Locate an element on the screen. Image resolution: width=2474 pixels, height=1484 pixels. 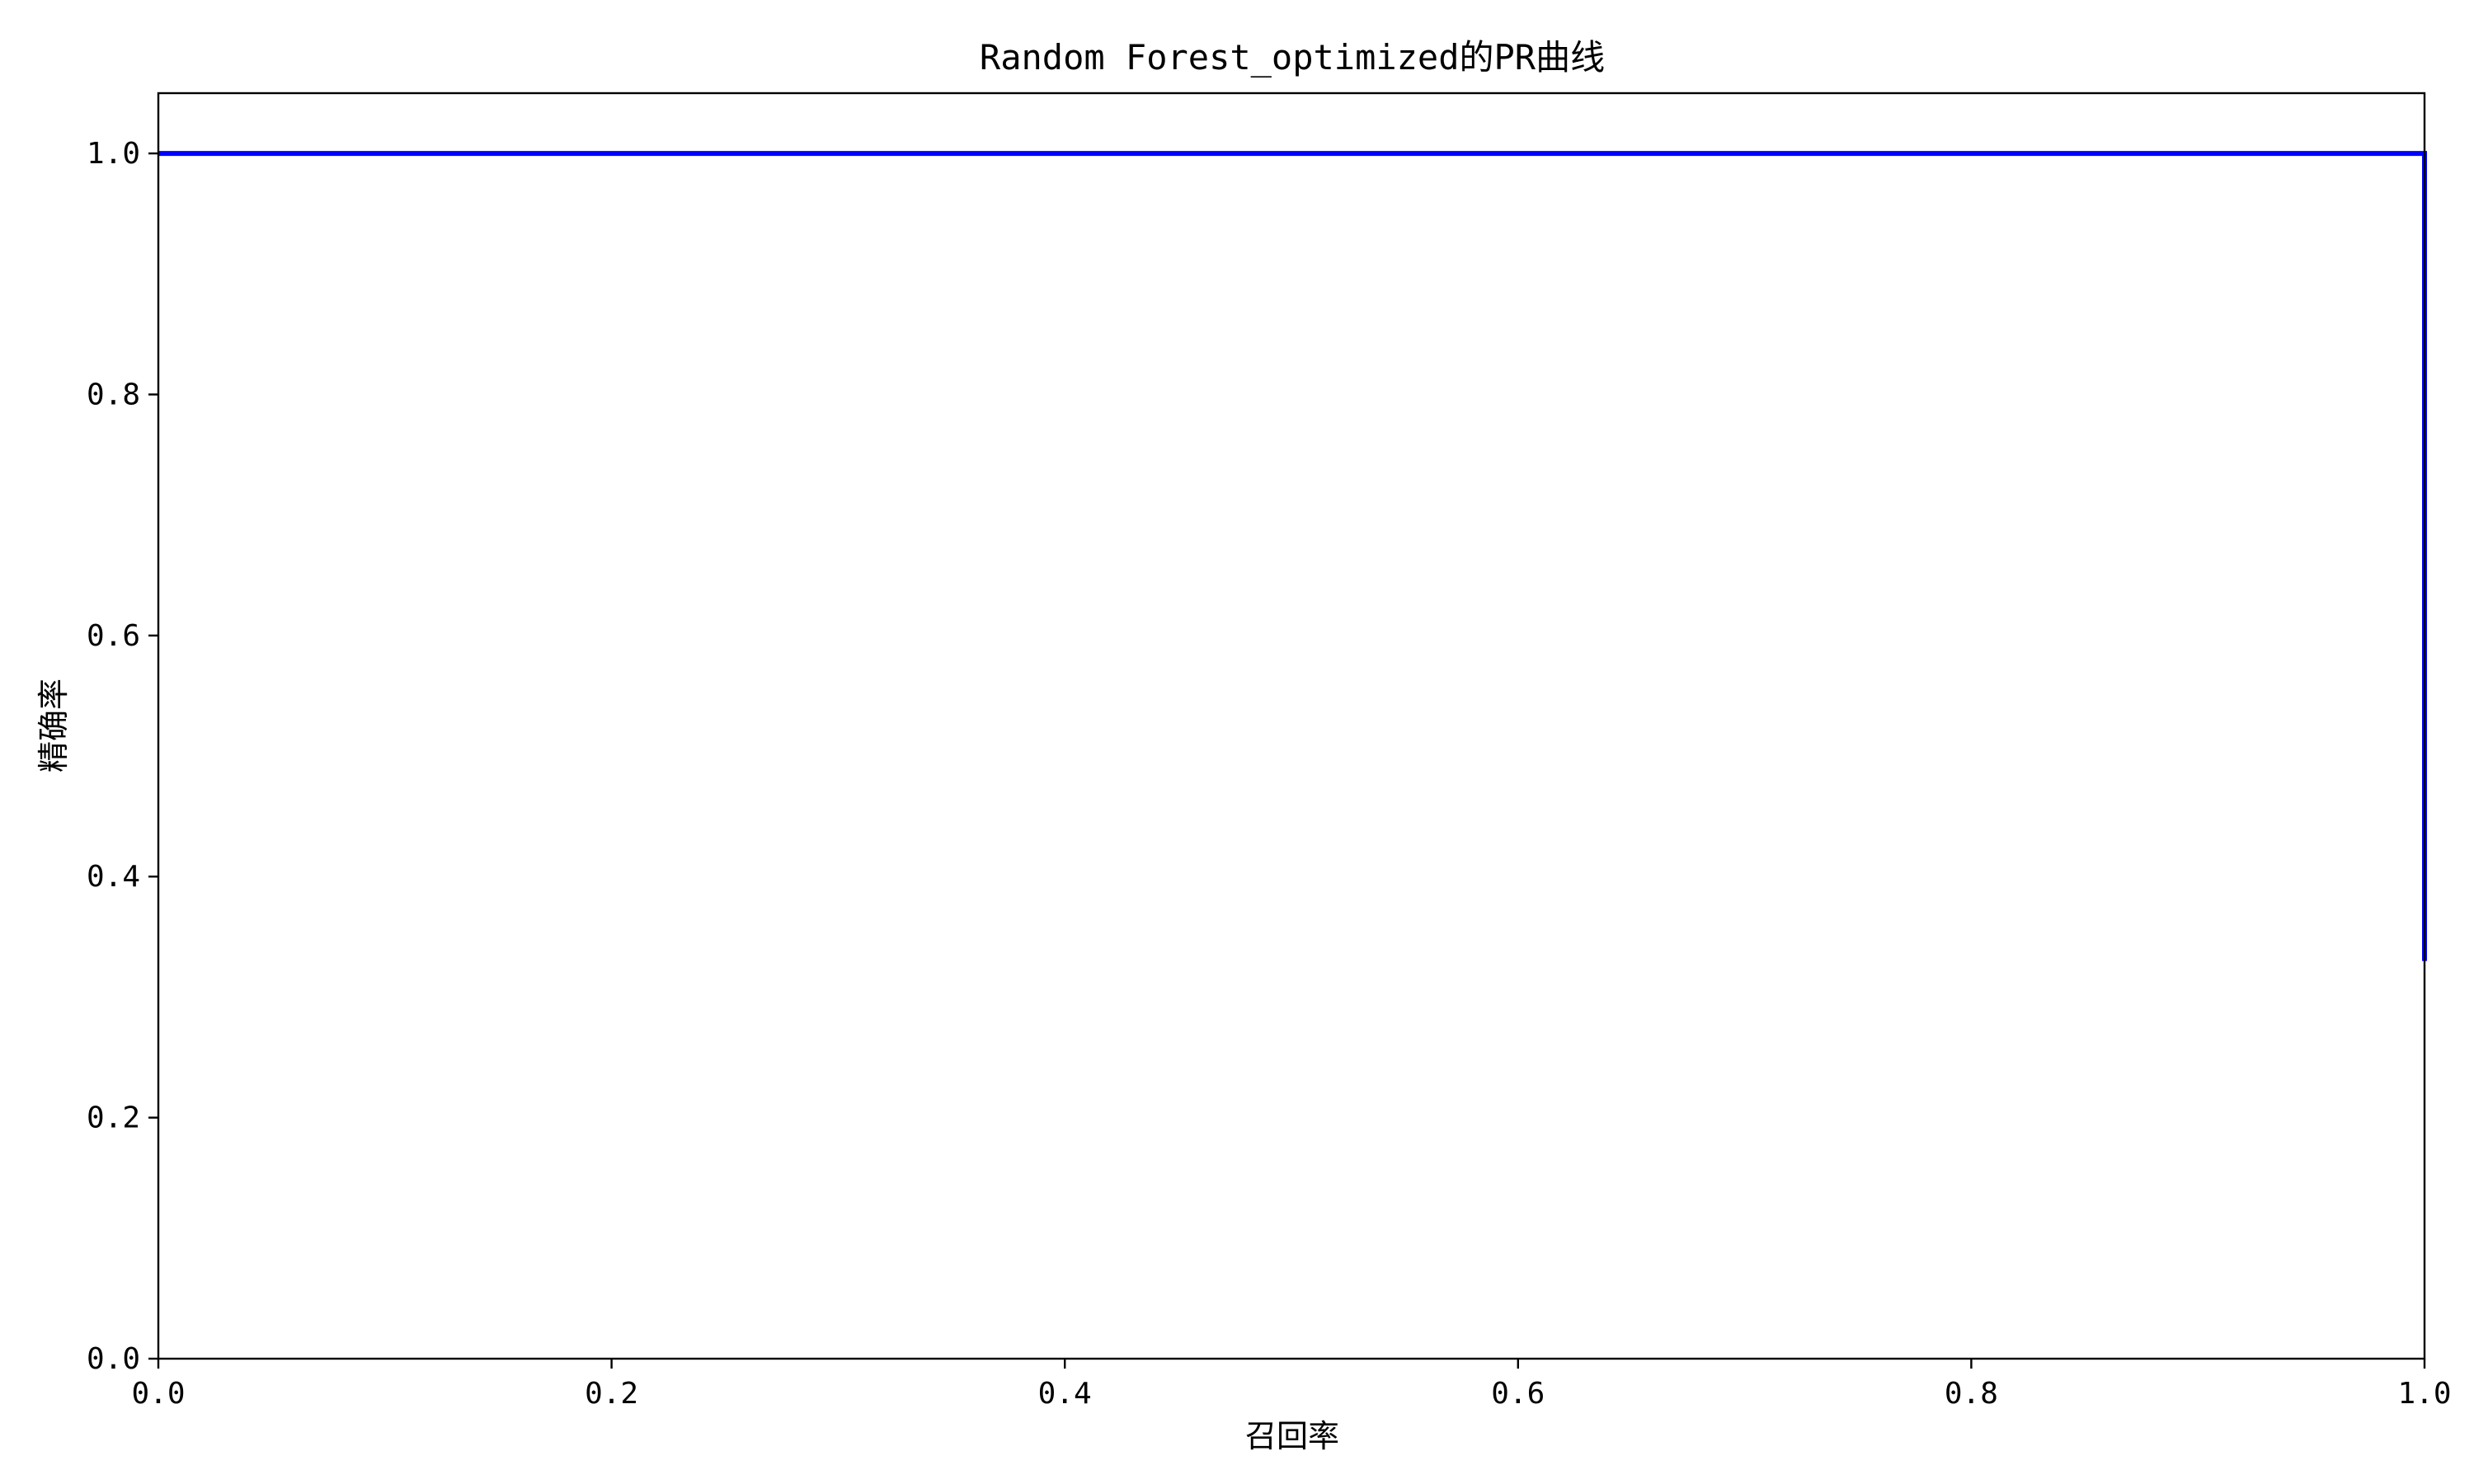
y-tick-label: 0.8 is located at coordinates (113, 394).